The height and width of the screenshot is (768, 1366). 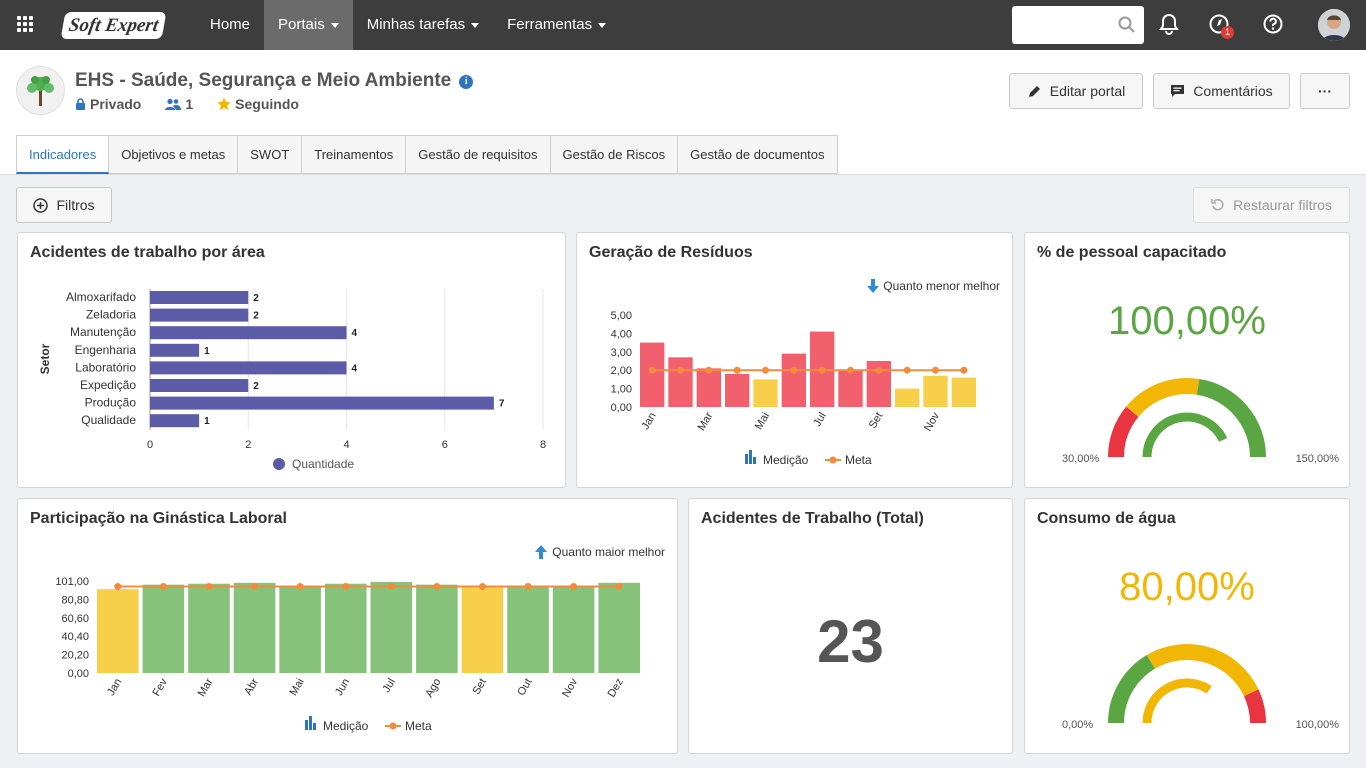 I want to click on trend-hint-label: Quanto menor melhor, so click(x=941, y=286).